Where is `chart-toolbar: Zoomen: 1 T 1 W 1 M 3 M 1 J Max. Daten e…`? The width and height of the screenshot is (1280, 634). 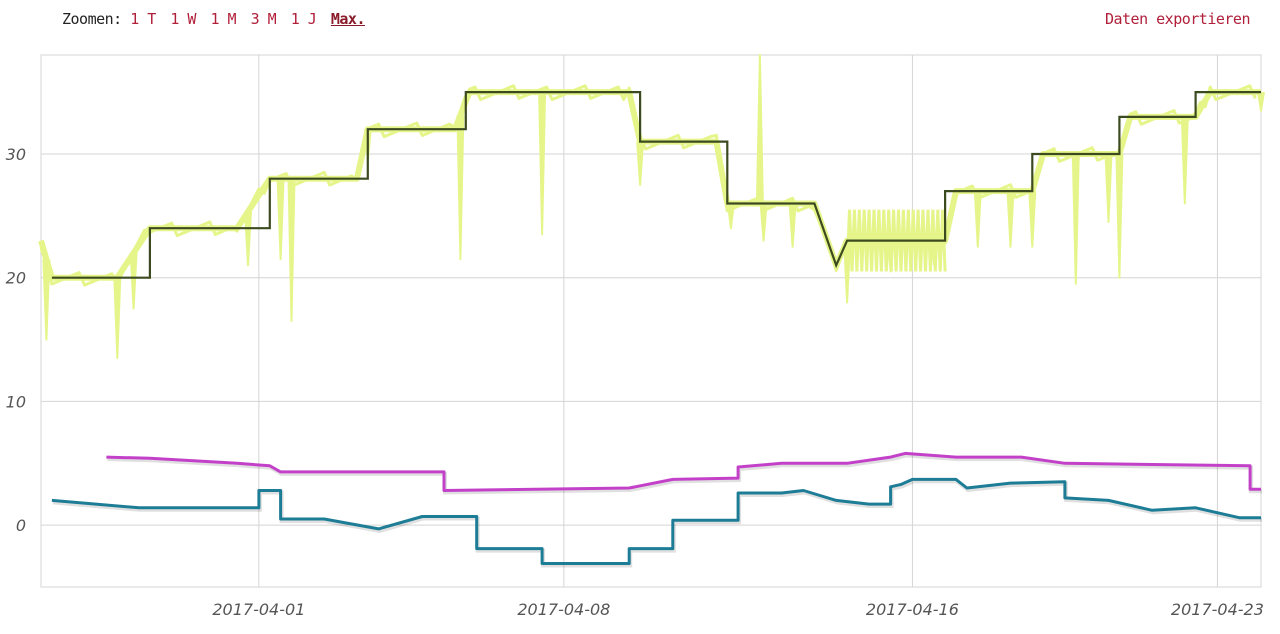
chart-toolbar: Zoomen: 1 T 1 W 1 M 3 M 1 J Max. Daten e… is located at coordinates (640, 20).